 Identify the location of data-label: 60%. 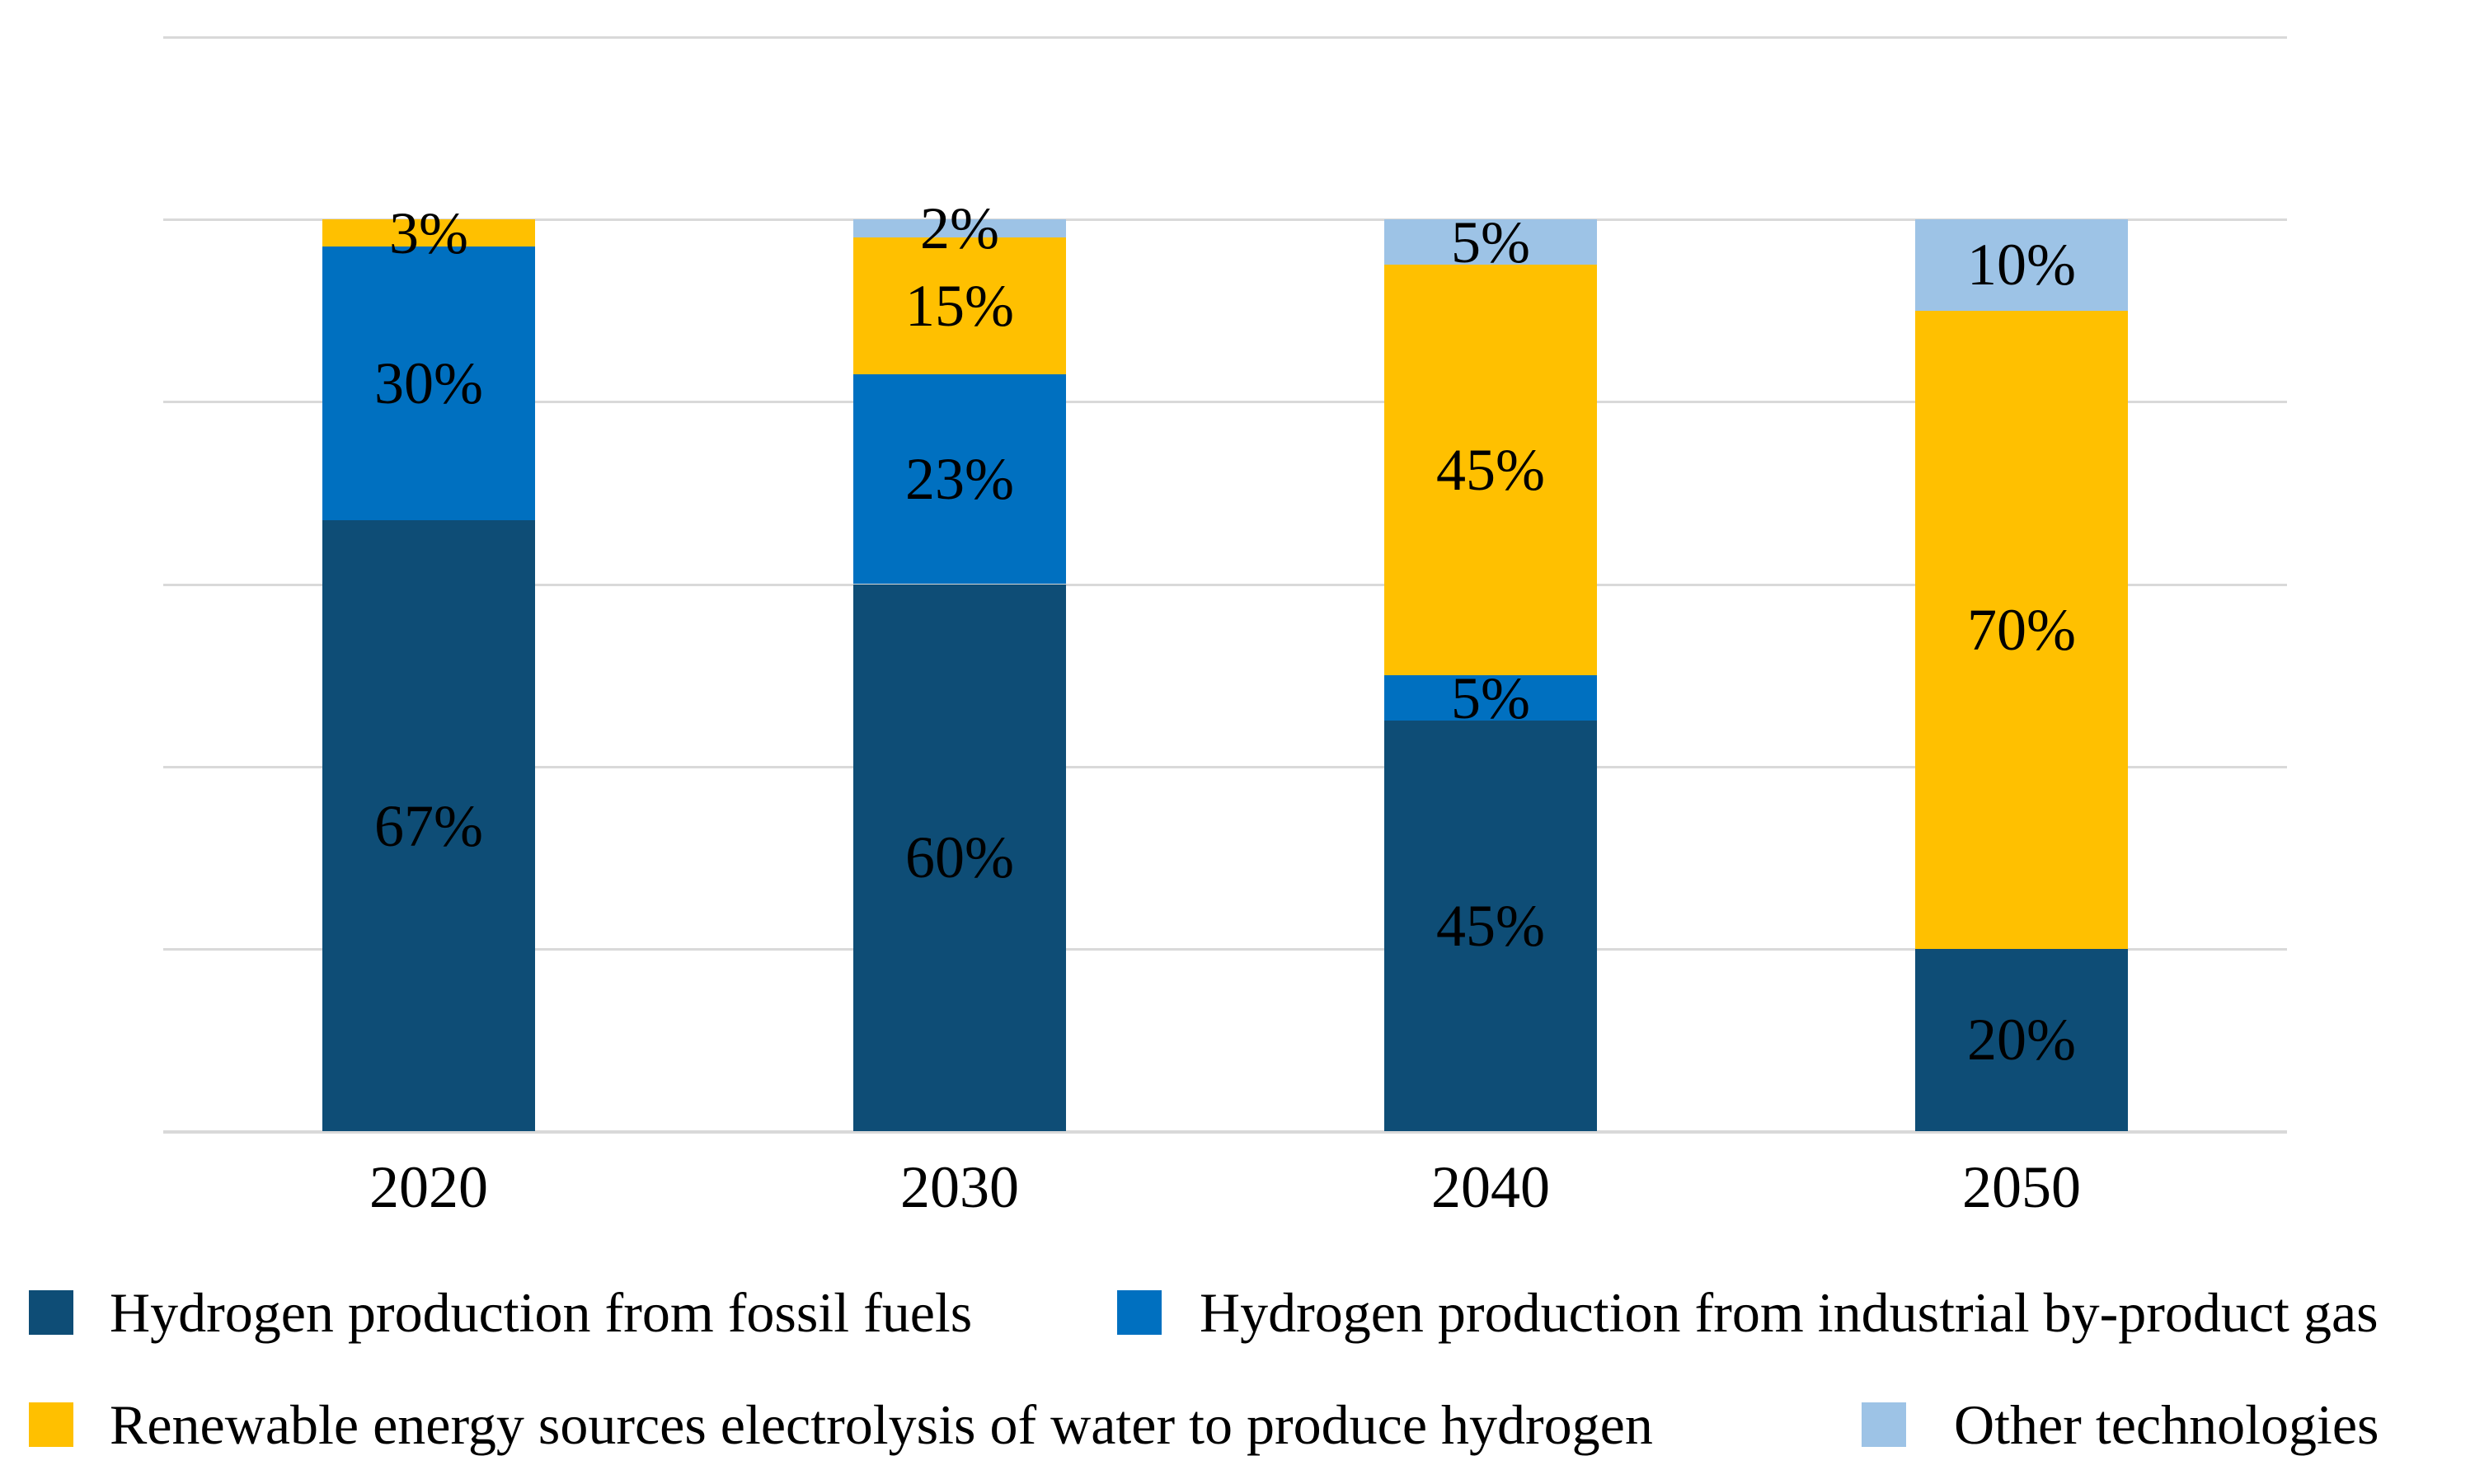
(960, 858).